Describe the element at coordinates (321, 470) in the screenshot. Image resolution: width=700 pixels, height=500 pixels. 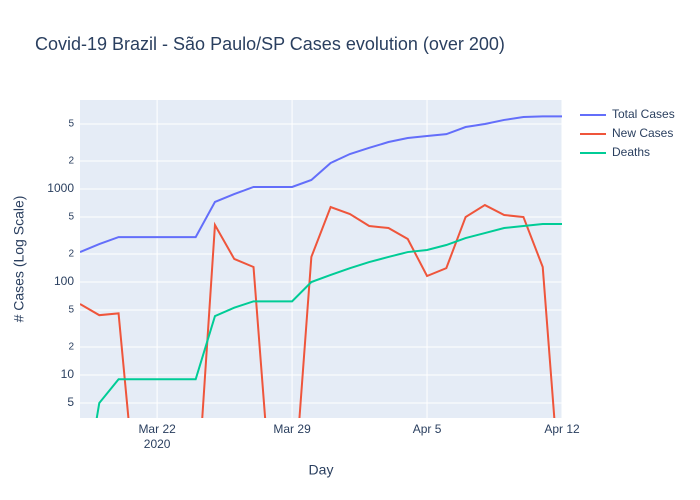
I see `x-axis-title: Day` at that location.